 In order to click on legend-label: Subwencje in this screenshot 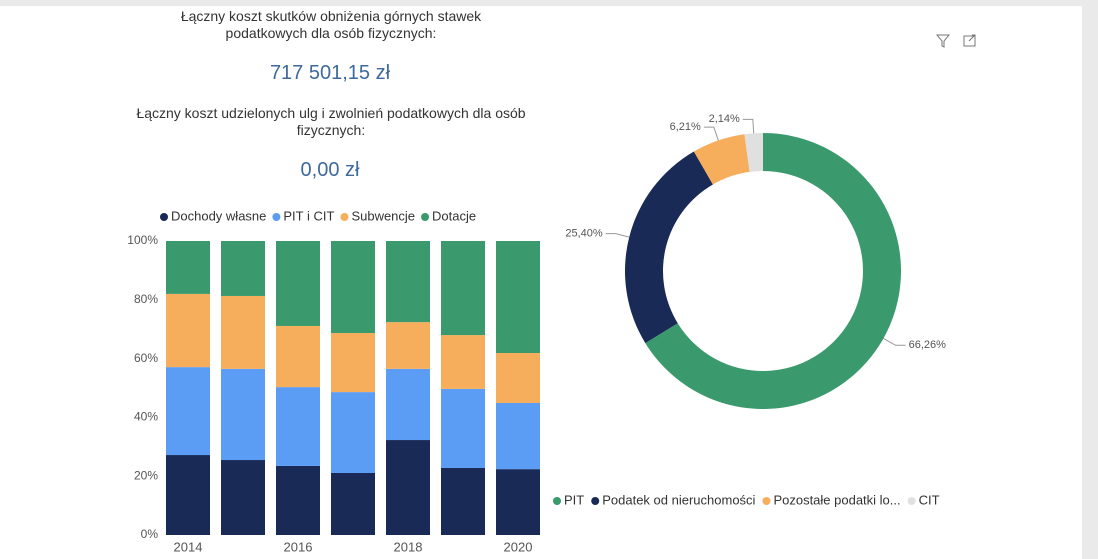, I will do `click(383, 215)`.